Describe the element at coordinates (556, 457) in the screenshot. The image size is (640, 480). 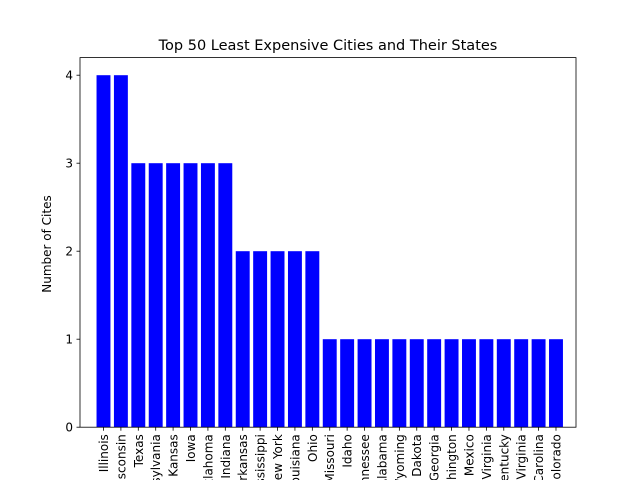
I see `x-tick-label-colorado: Colorado` at that location.